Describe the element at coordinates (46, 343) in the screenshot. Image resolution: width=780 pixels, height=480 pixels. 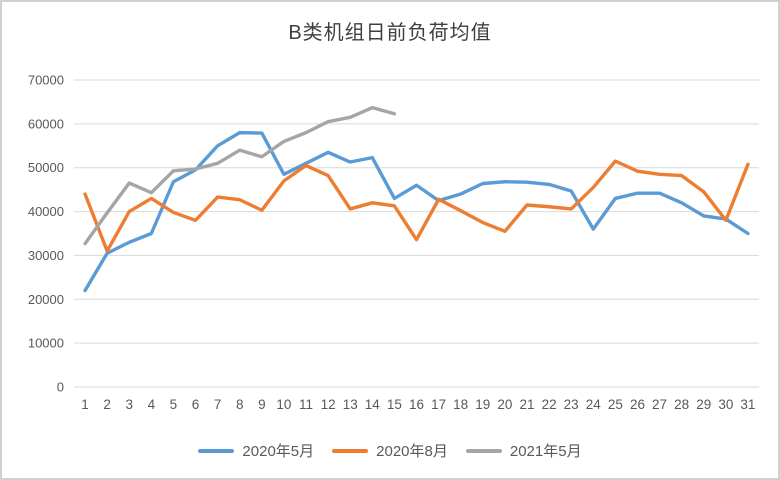
I see `y-axis-tick-label: 10000` at that location.